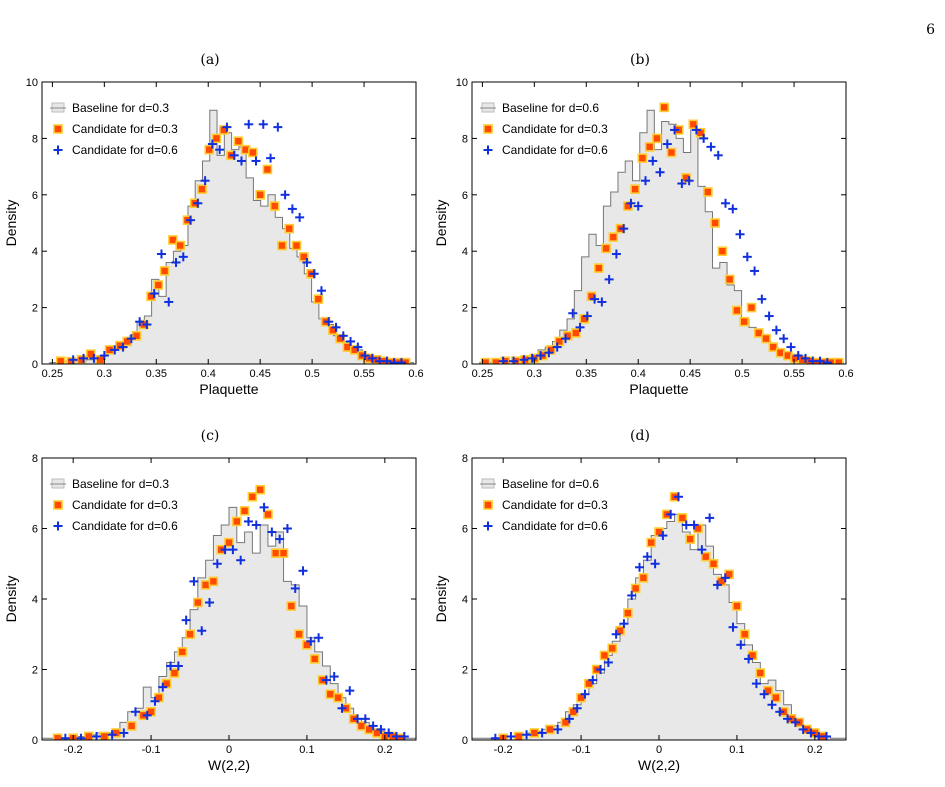 This screenshot has width=945, height=787. Describe the element at coordinates (659, 626) in the screenshot. I see `histogram-baseline` at that location.